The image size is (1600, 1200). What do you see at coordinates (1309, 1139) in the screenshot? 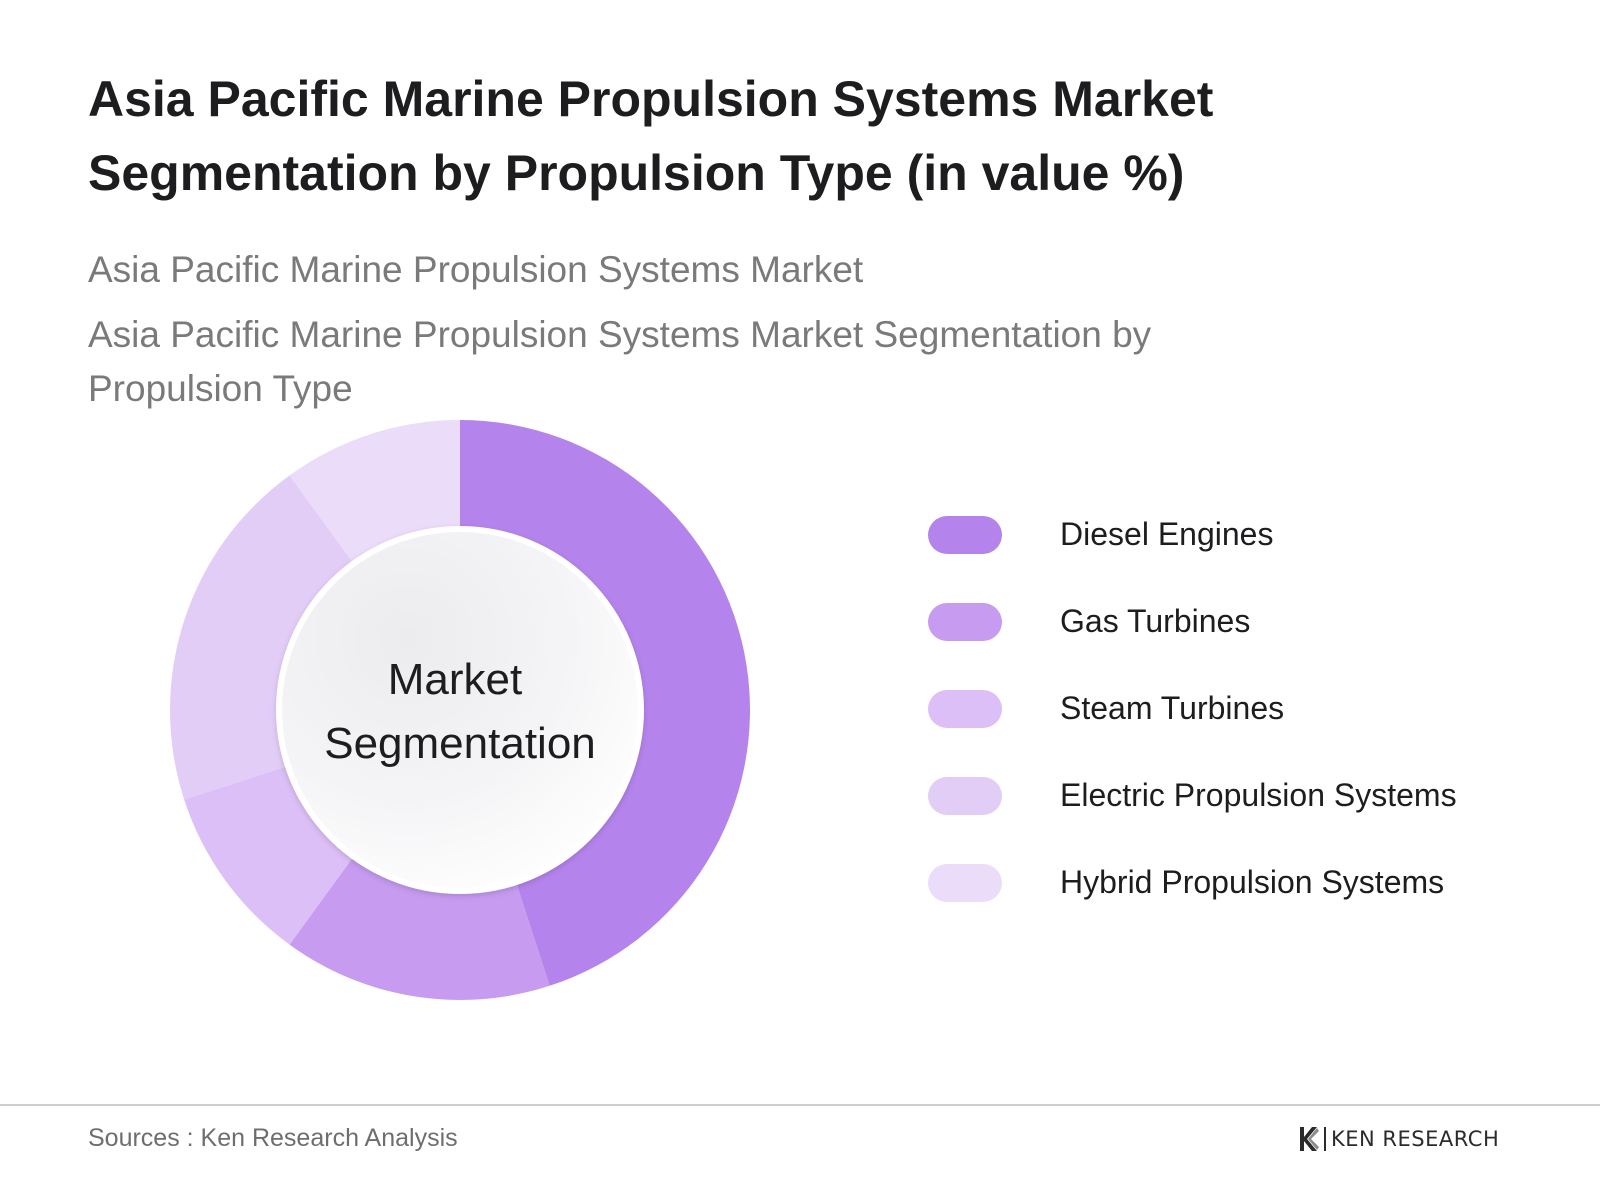
I see `ken-research-logo-icon` at bounding box center [1309, 1139].